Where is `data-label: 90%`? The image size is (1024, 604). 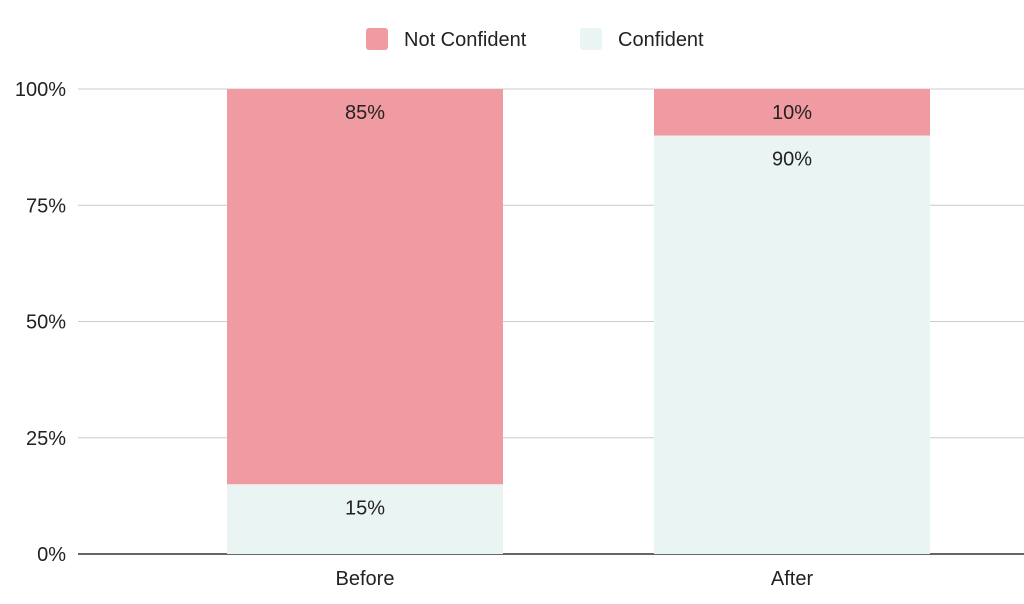
data-label: 90% is located at coordinates (792, 160).